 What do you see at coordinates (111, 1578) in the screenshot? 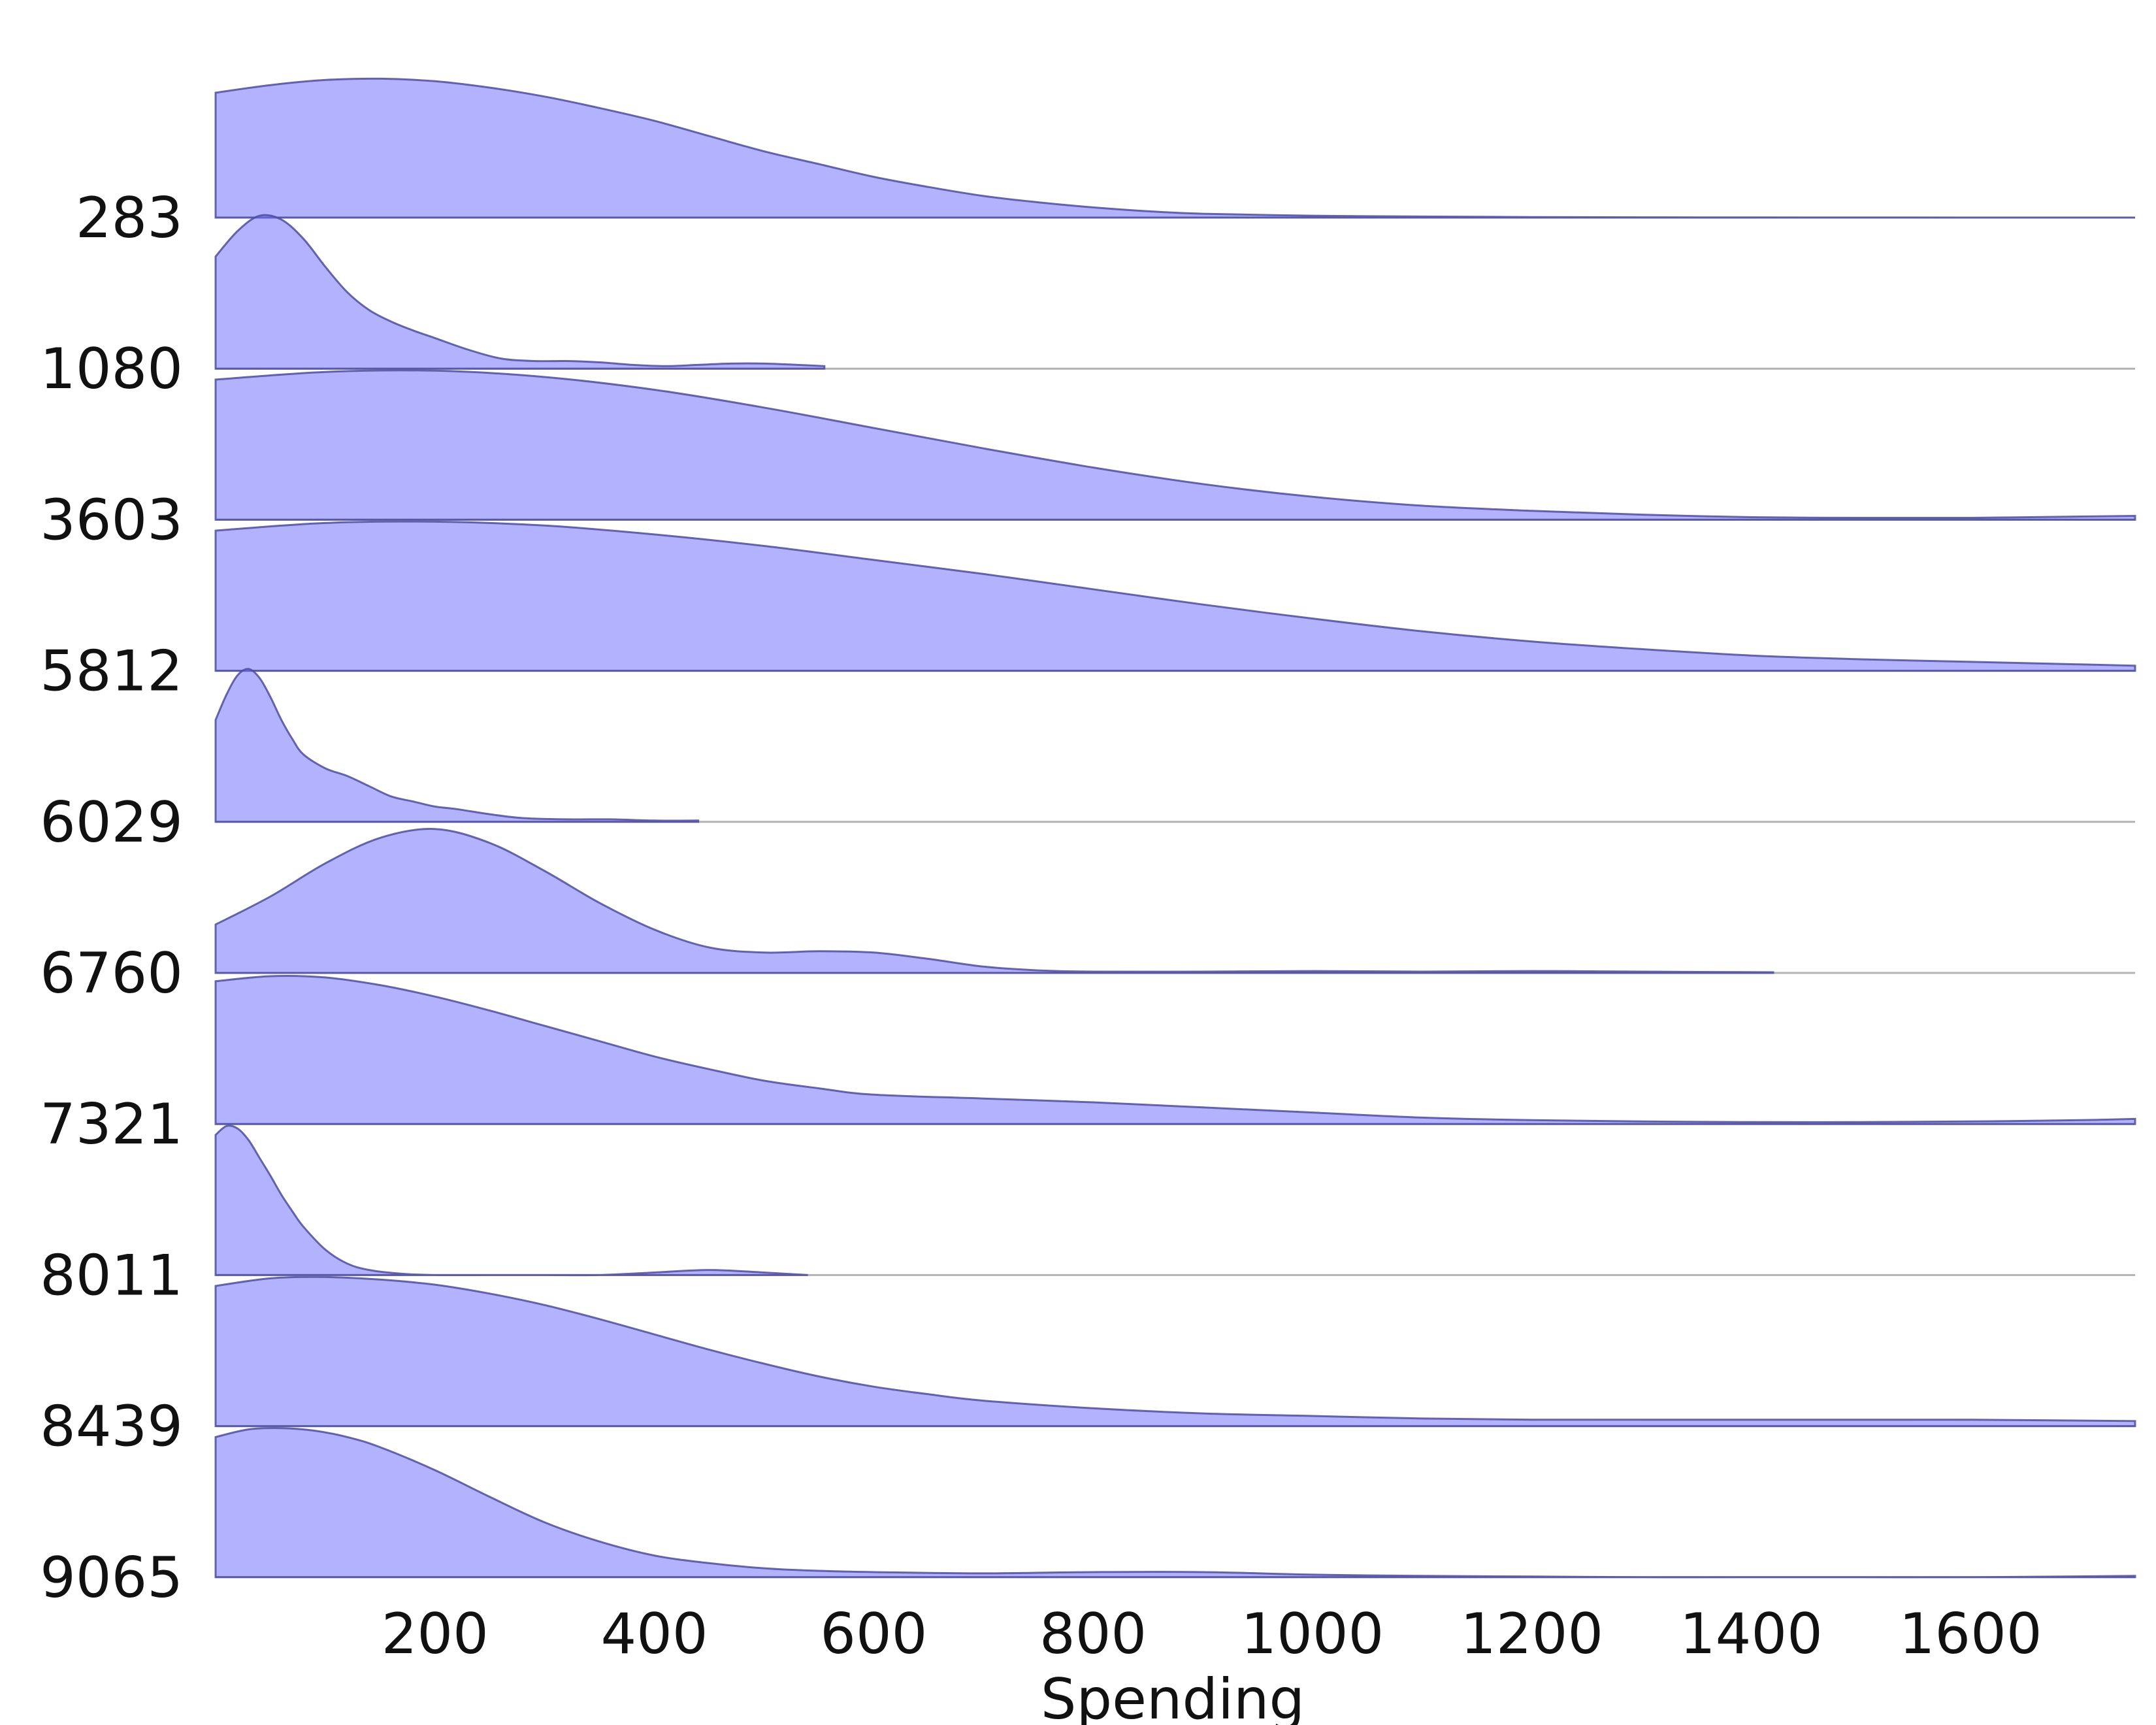
I see `y-tick-label-9065: 9065` at bounding box center [111, 1578].